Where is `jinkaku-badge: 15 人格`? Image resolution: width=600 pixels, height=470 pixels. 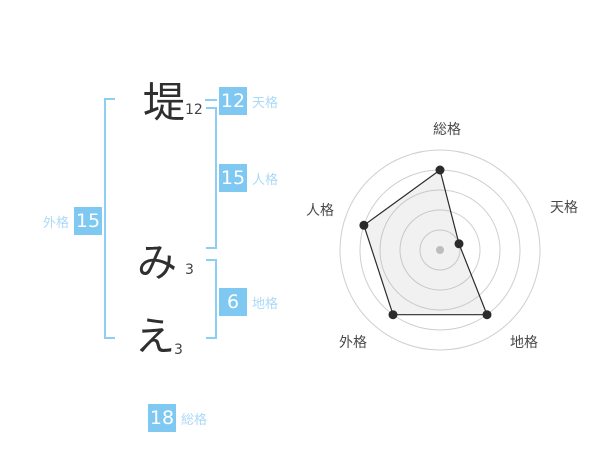
jinkaku-badge: 15 人格 is located at coordinates (248, 178).